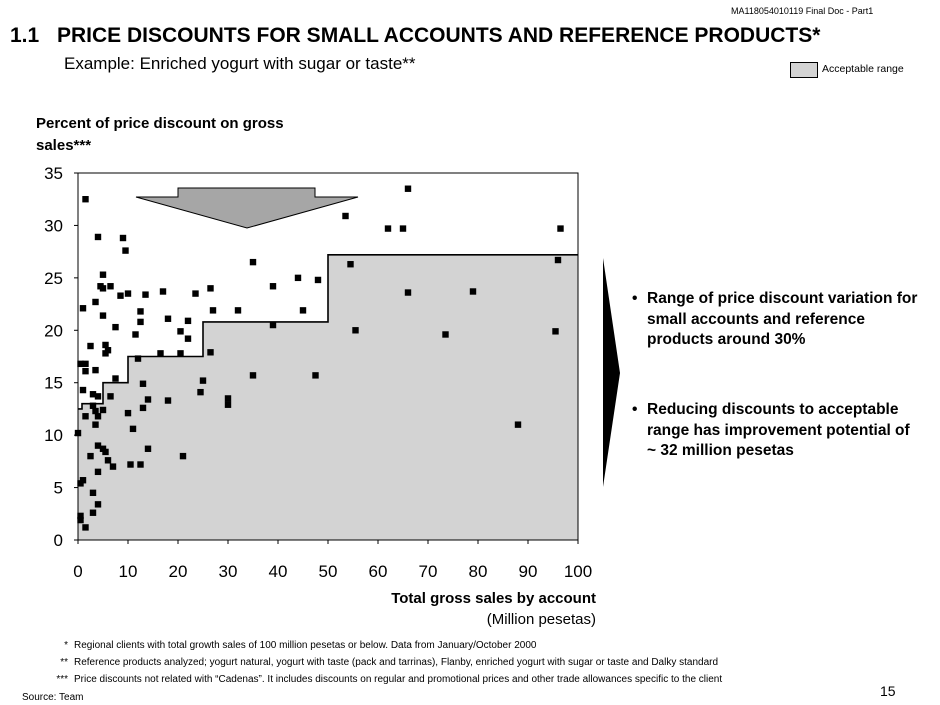 This screenshot has width=940, height=705. I want to click on right-chevron-icon, so click(611, 372).